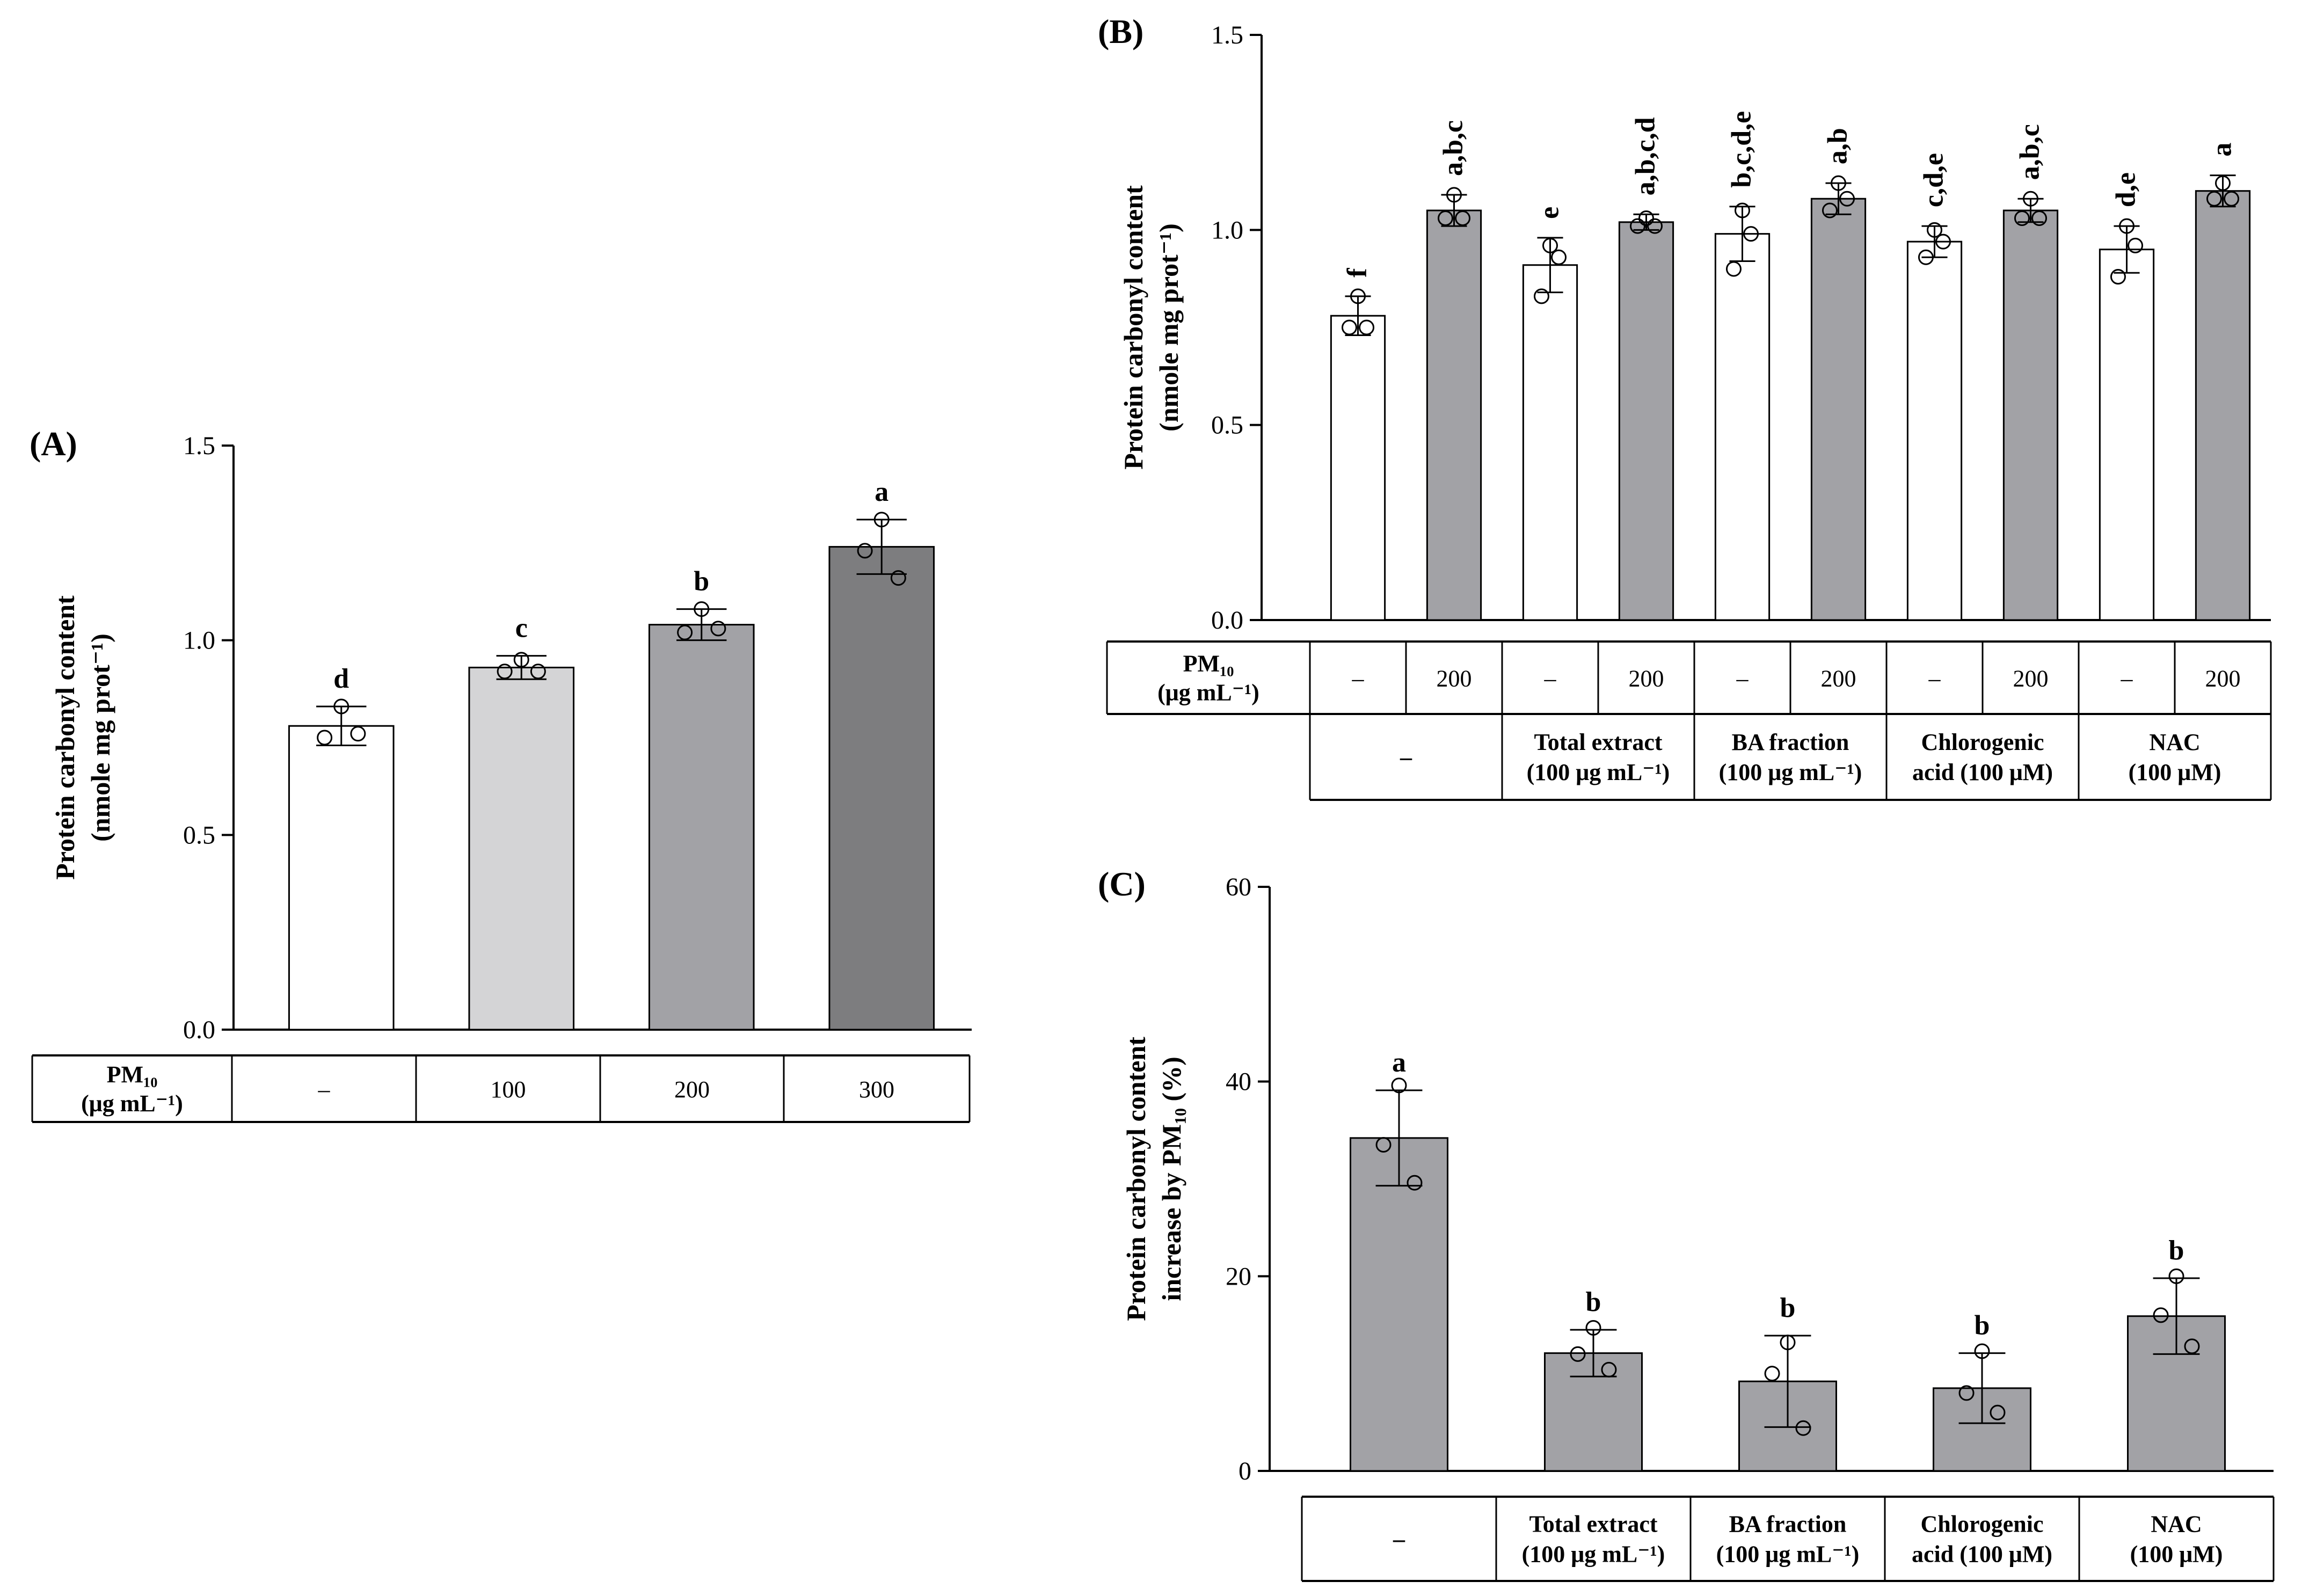 The image size is (2302, 1596). What do you see at coordinates (199, 446) in the screenshot?
I see `y-tick-label: 1.5` at bounding box center [199, 446].